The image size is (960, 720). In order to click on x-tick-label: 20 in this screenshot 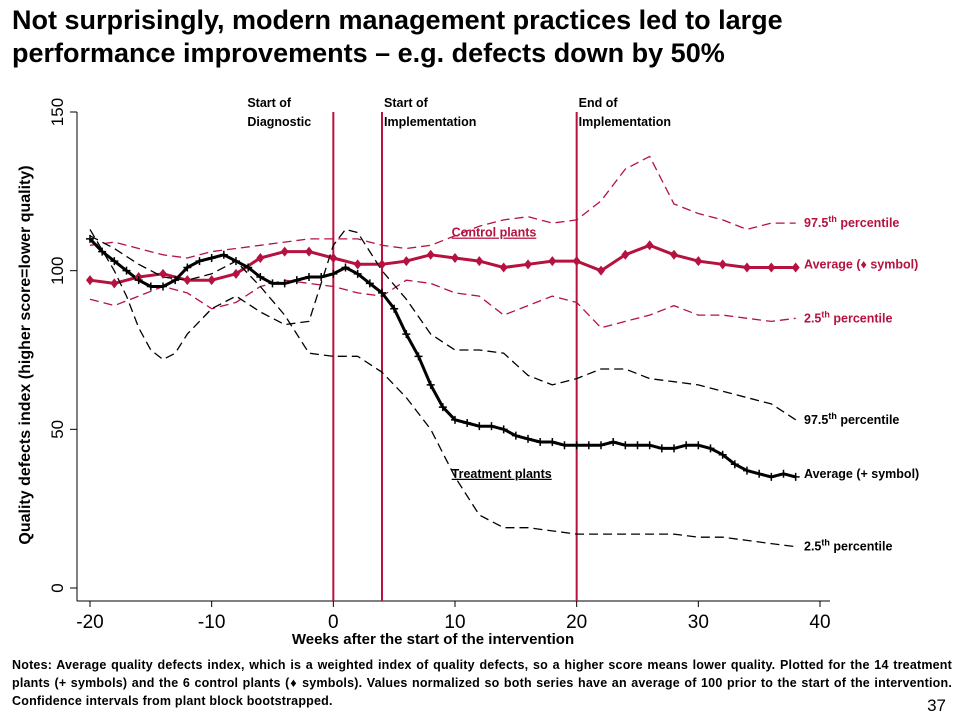, I will do `click(576, 622)`.